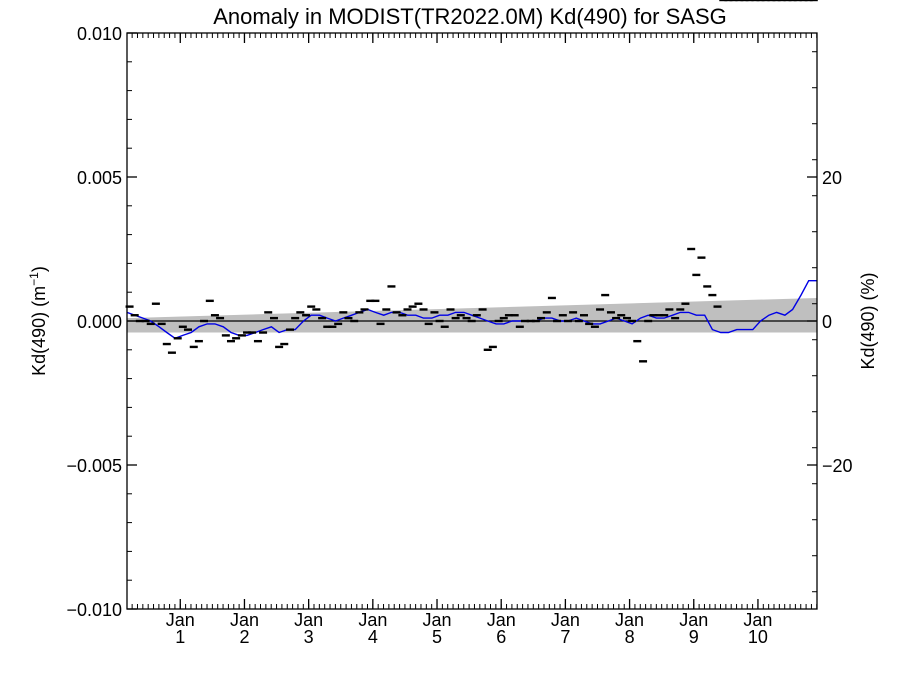 The width and height of the screenshot is (900, 675). I want to click on x-tick-label-year: 8, so click(630, 637).